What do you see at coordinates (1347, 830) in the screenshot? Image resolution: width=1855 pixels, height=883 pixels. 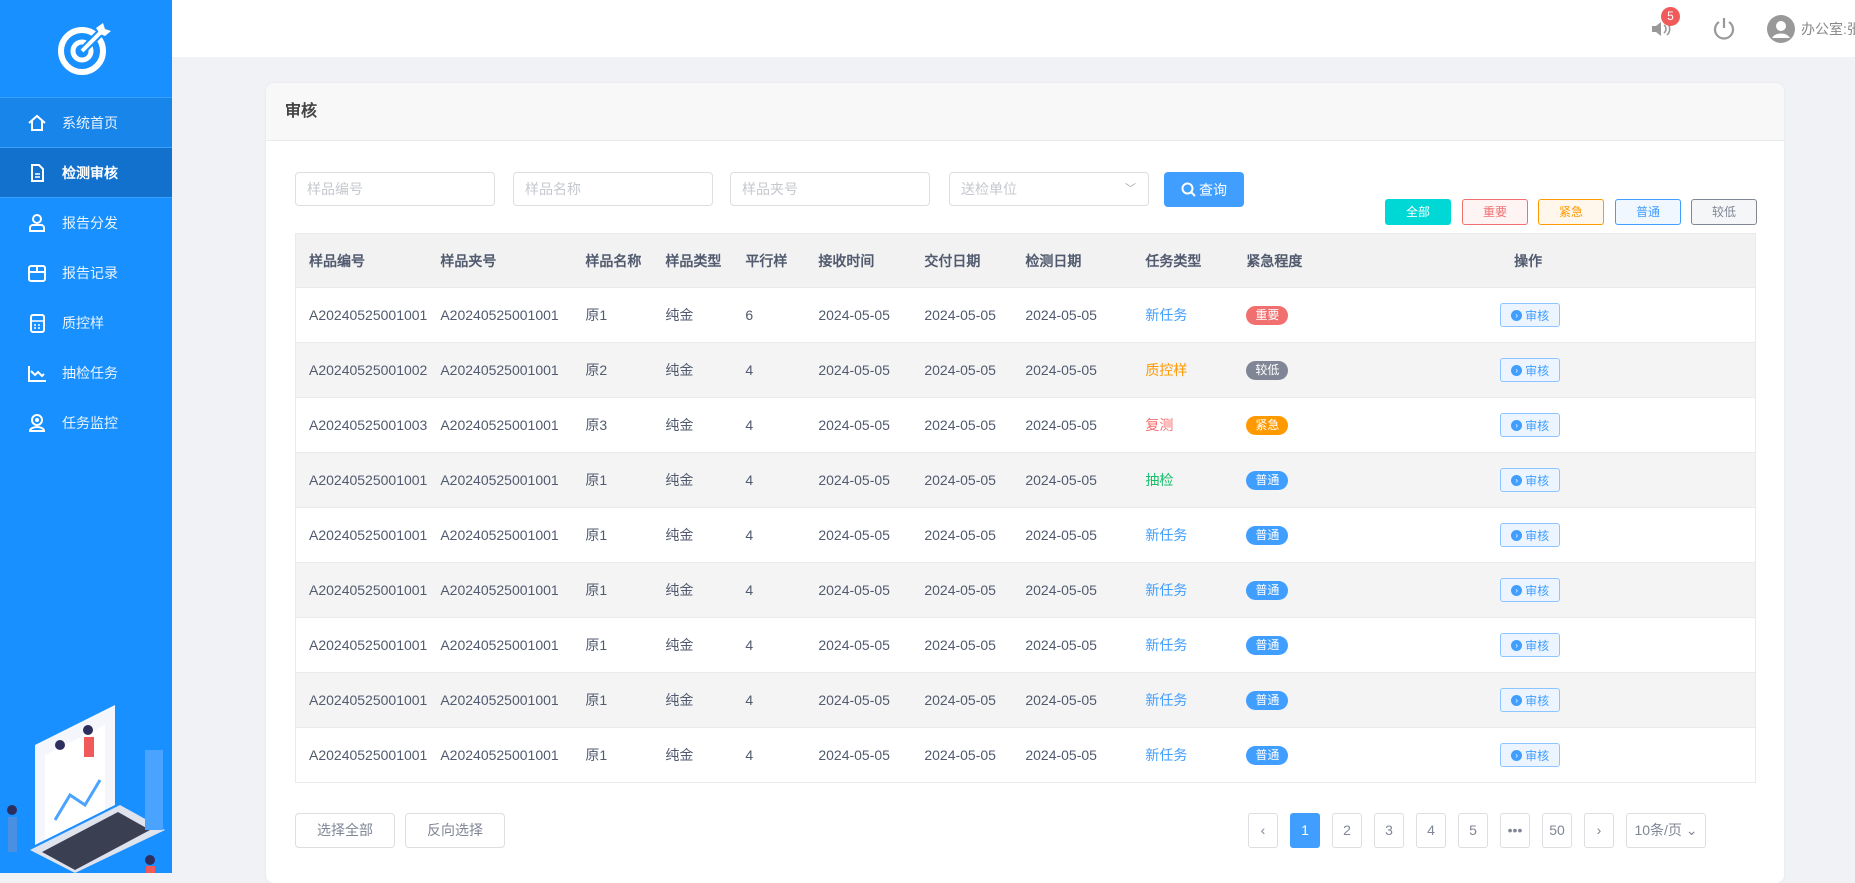 I see `page-button: 2` at bounding box center [1347, 830].